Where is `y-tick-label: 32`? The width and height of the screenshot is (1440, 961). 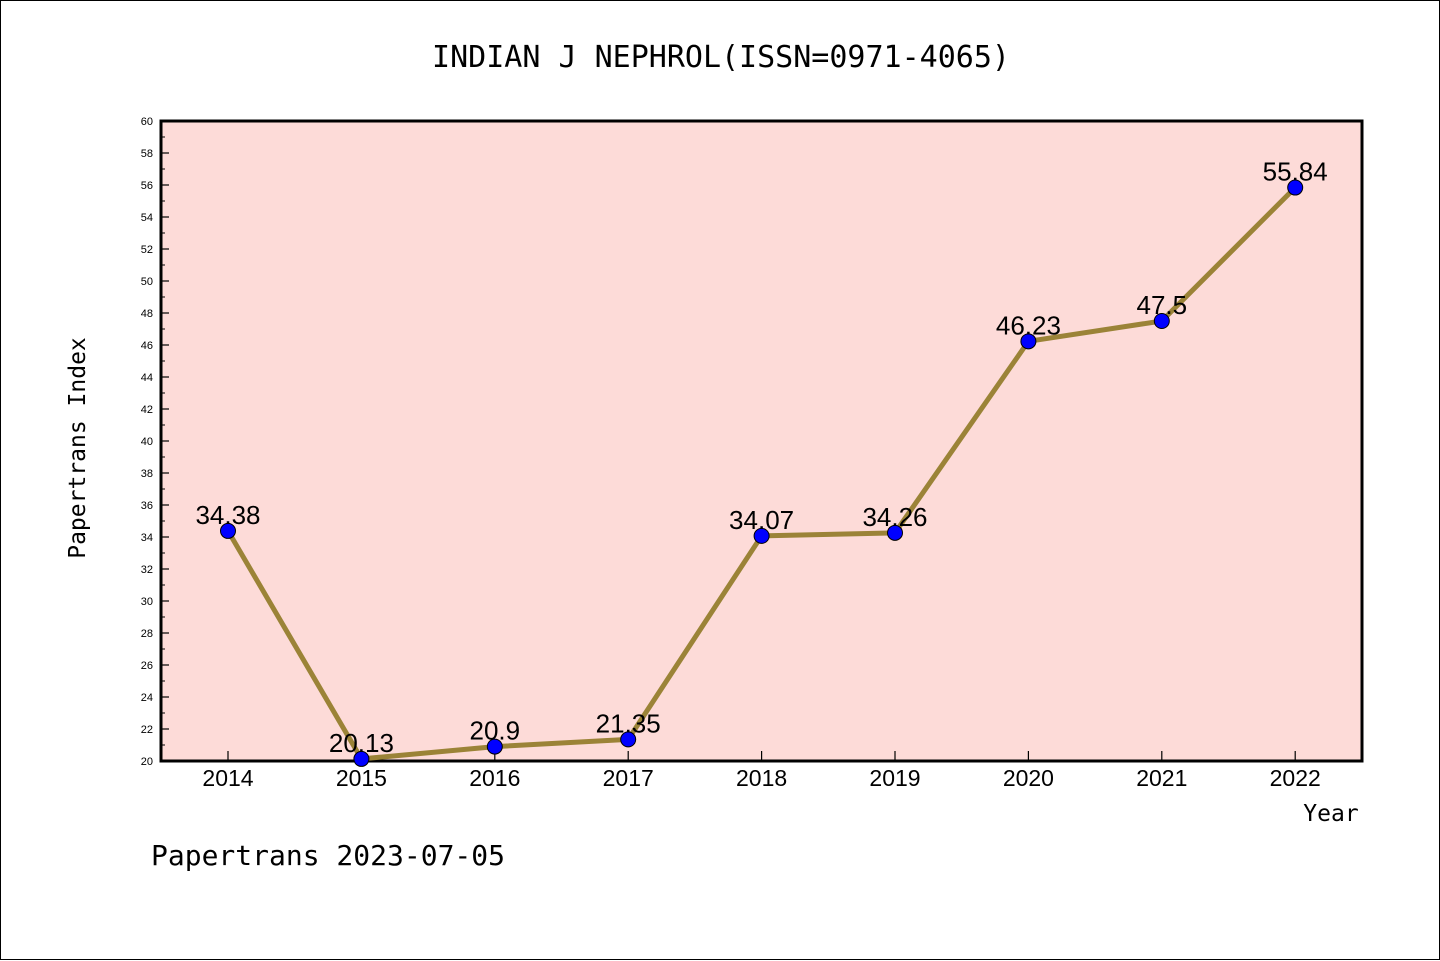
y-tick-label: 32 is located at coordinates (147, 570).